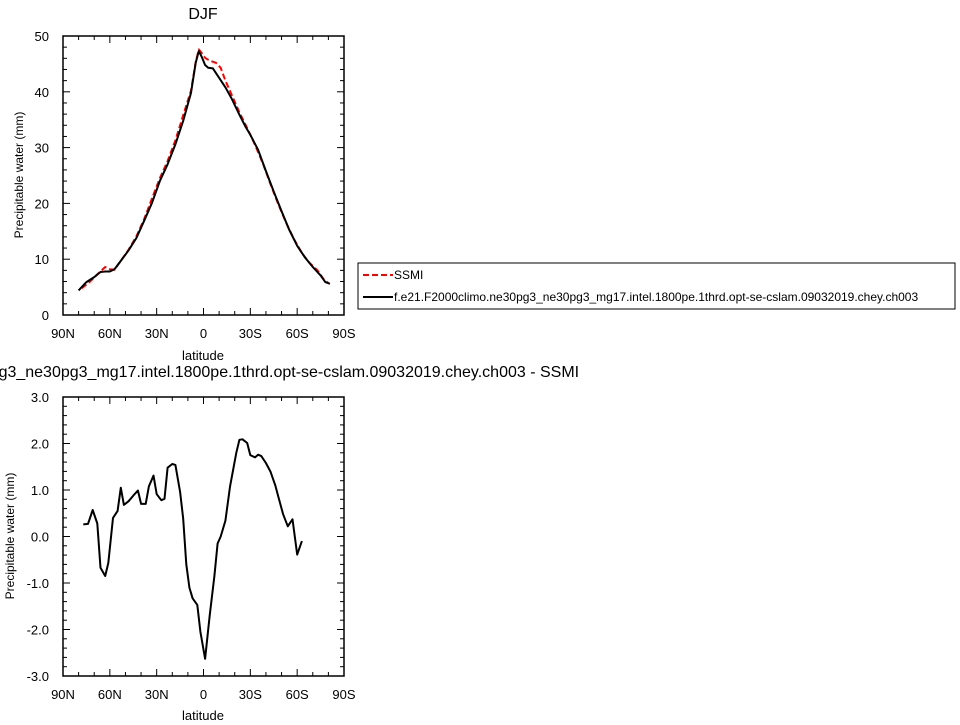 The height and width of the screenshot is (725, 960). I want to click on y-tick-label: 40, so click(42, 92).